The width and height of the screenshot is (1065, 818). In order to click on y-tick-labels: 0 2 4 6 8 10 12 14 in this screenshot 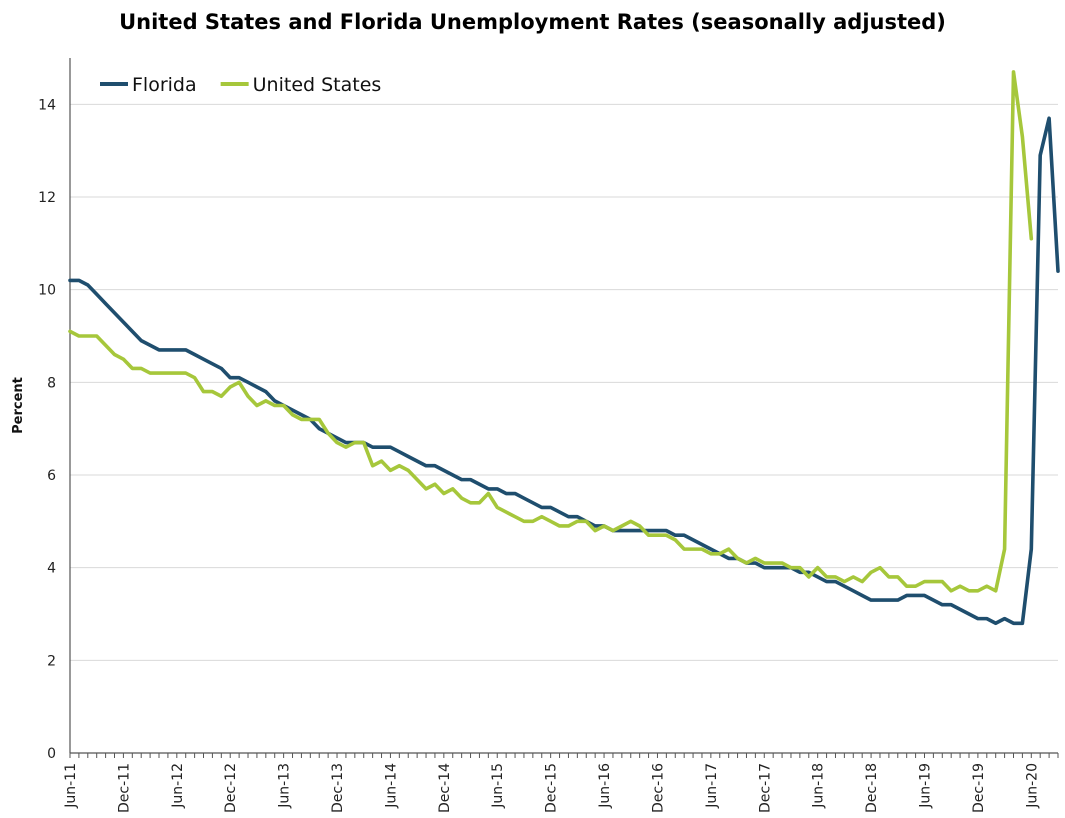, I will do `click(47, 429)`.